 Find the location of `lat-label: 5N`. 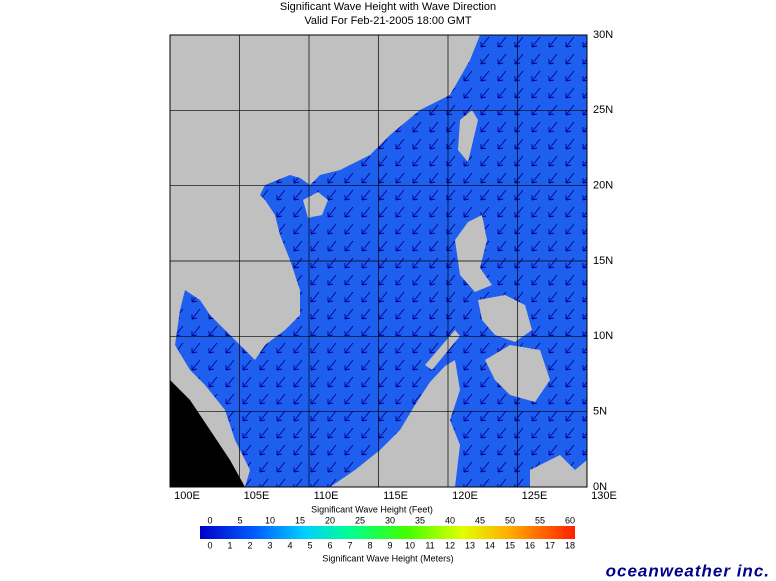

lat-label: 5N is located at coordinates (600, 412).